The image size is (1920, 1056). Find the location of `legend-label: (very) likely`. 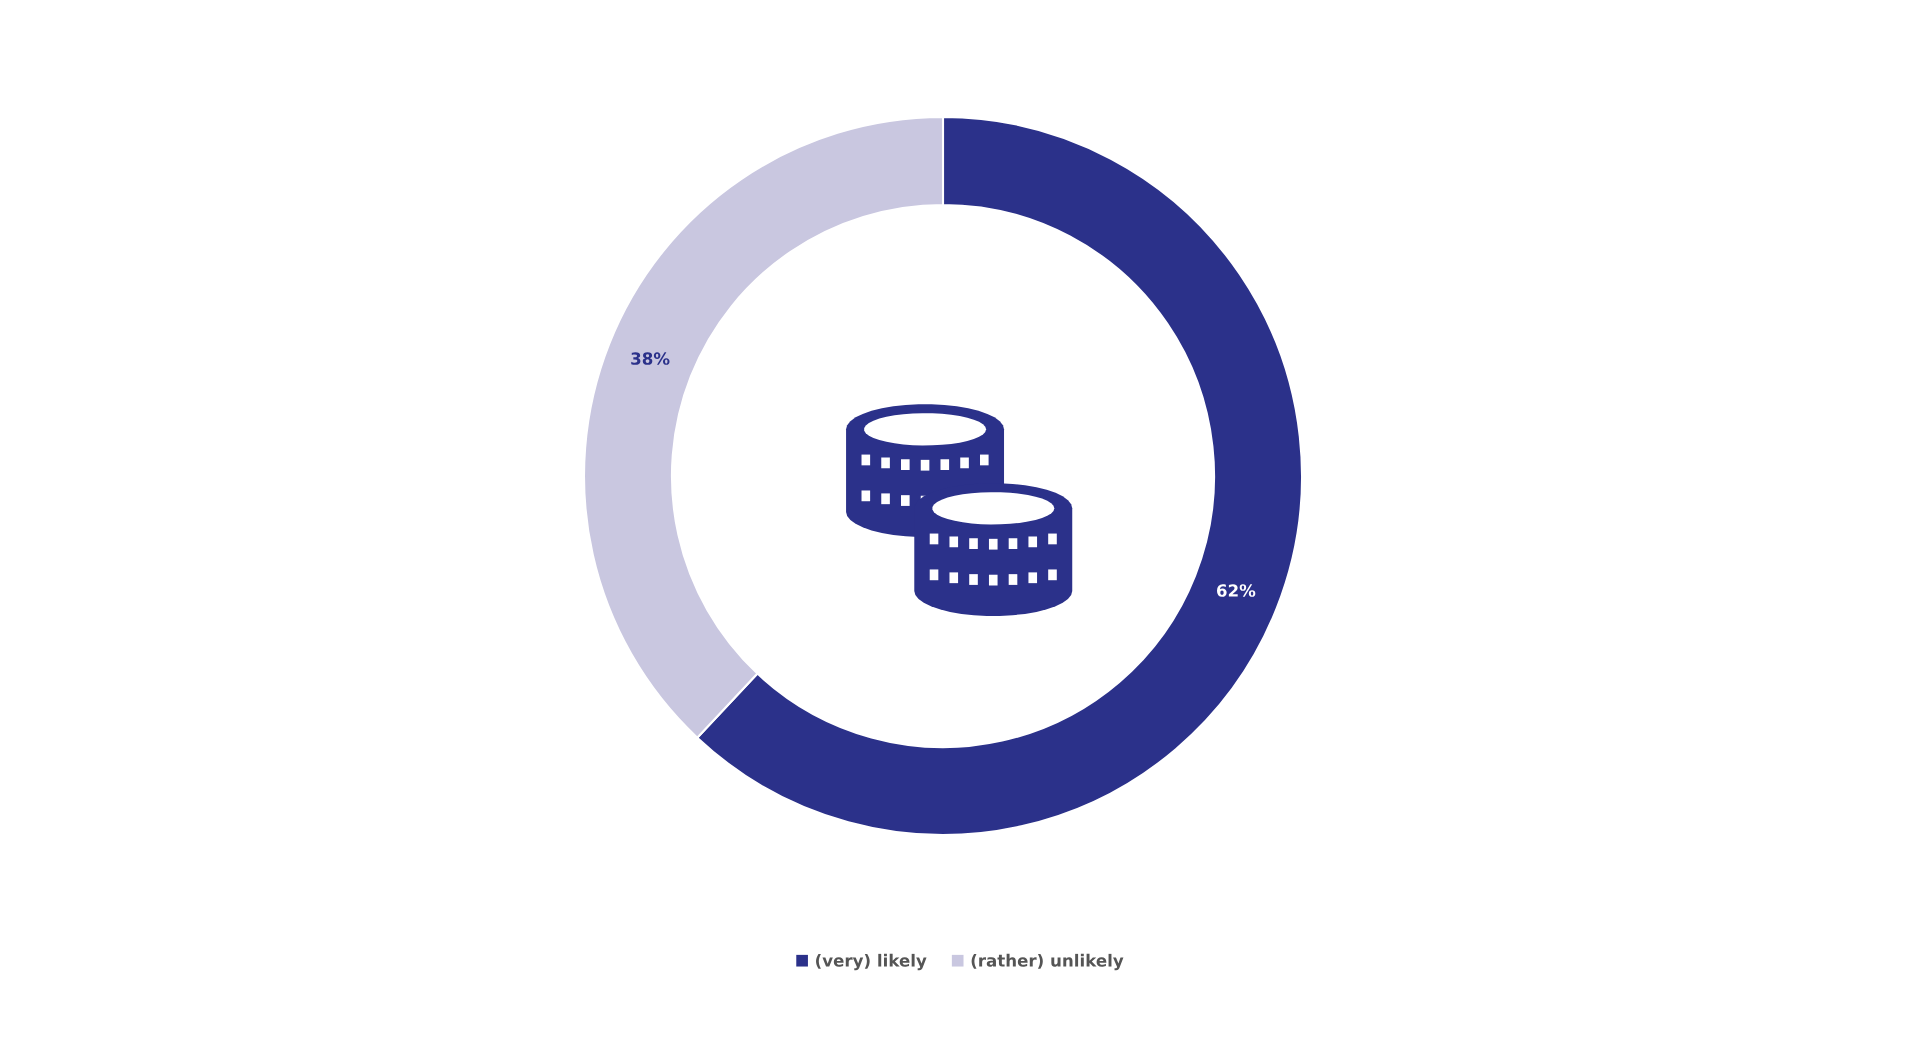

legend-label: (very) likely is located at coordinates (871, 962).